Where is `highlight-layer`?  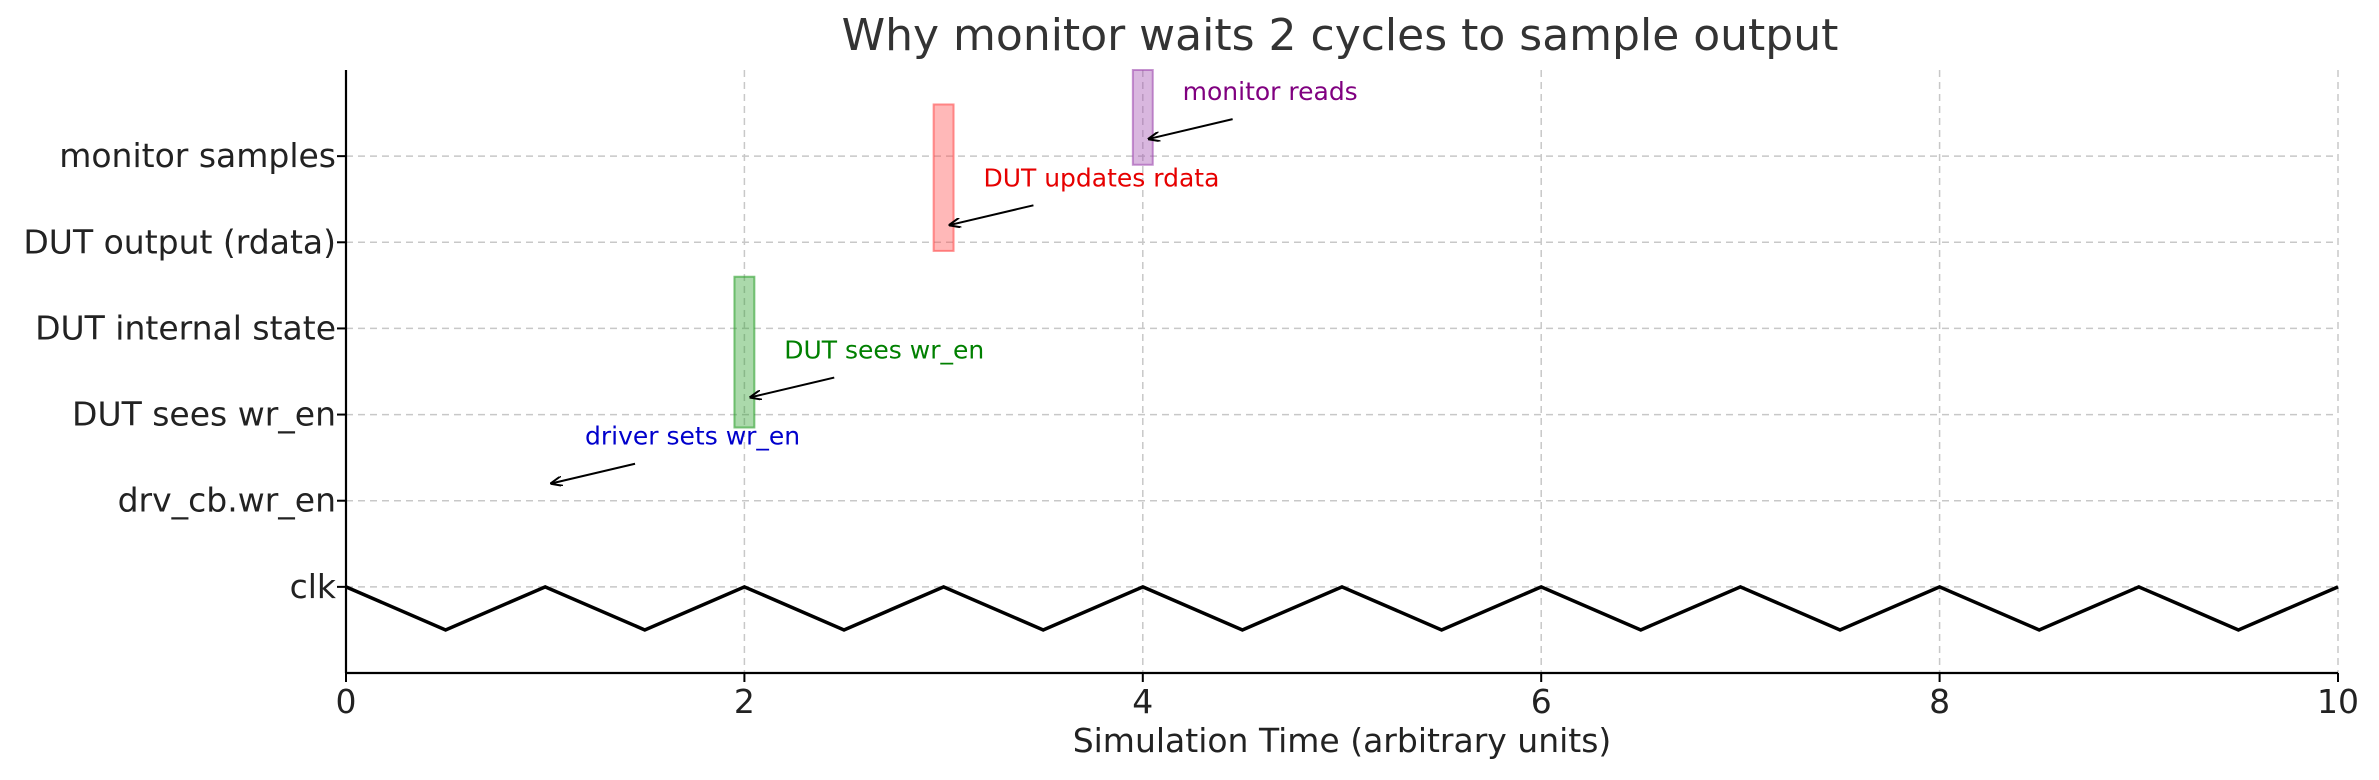 highlight-layer is located at coordinates (943, 249).